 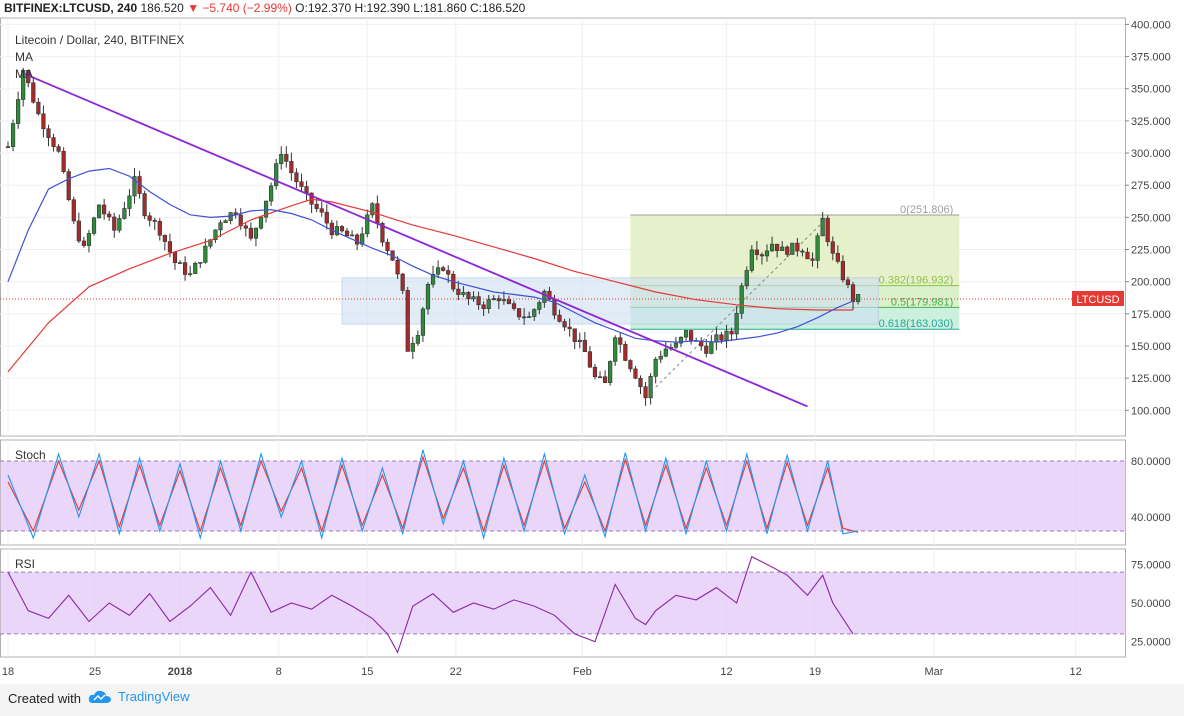 I want to click on fib-level-label: 0.382(196.932), so click(x=916, y=281).